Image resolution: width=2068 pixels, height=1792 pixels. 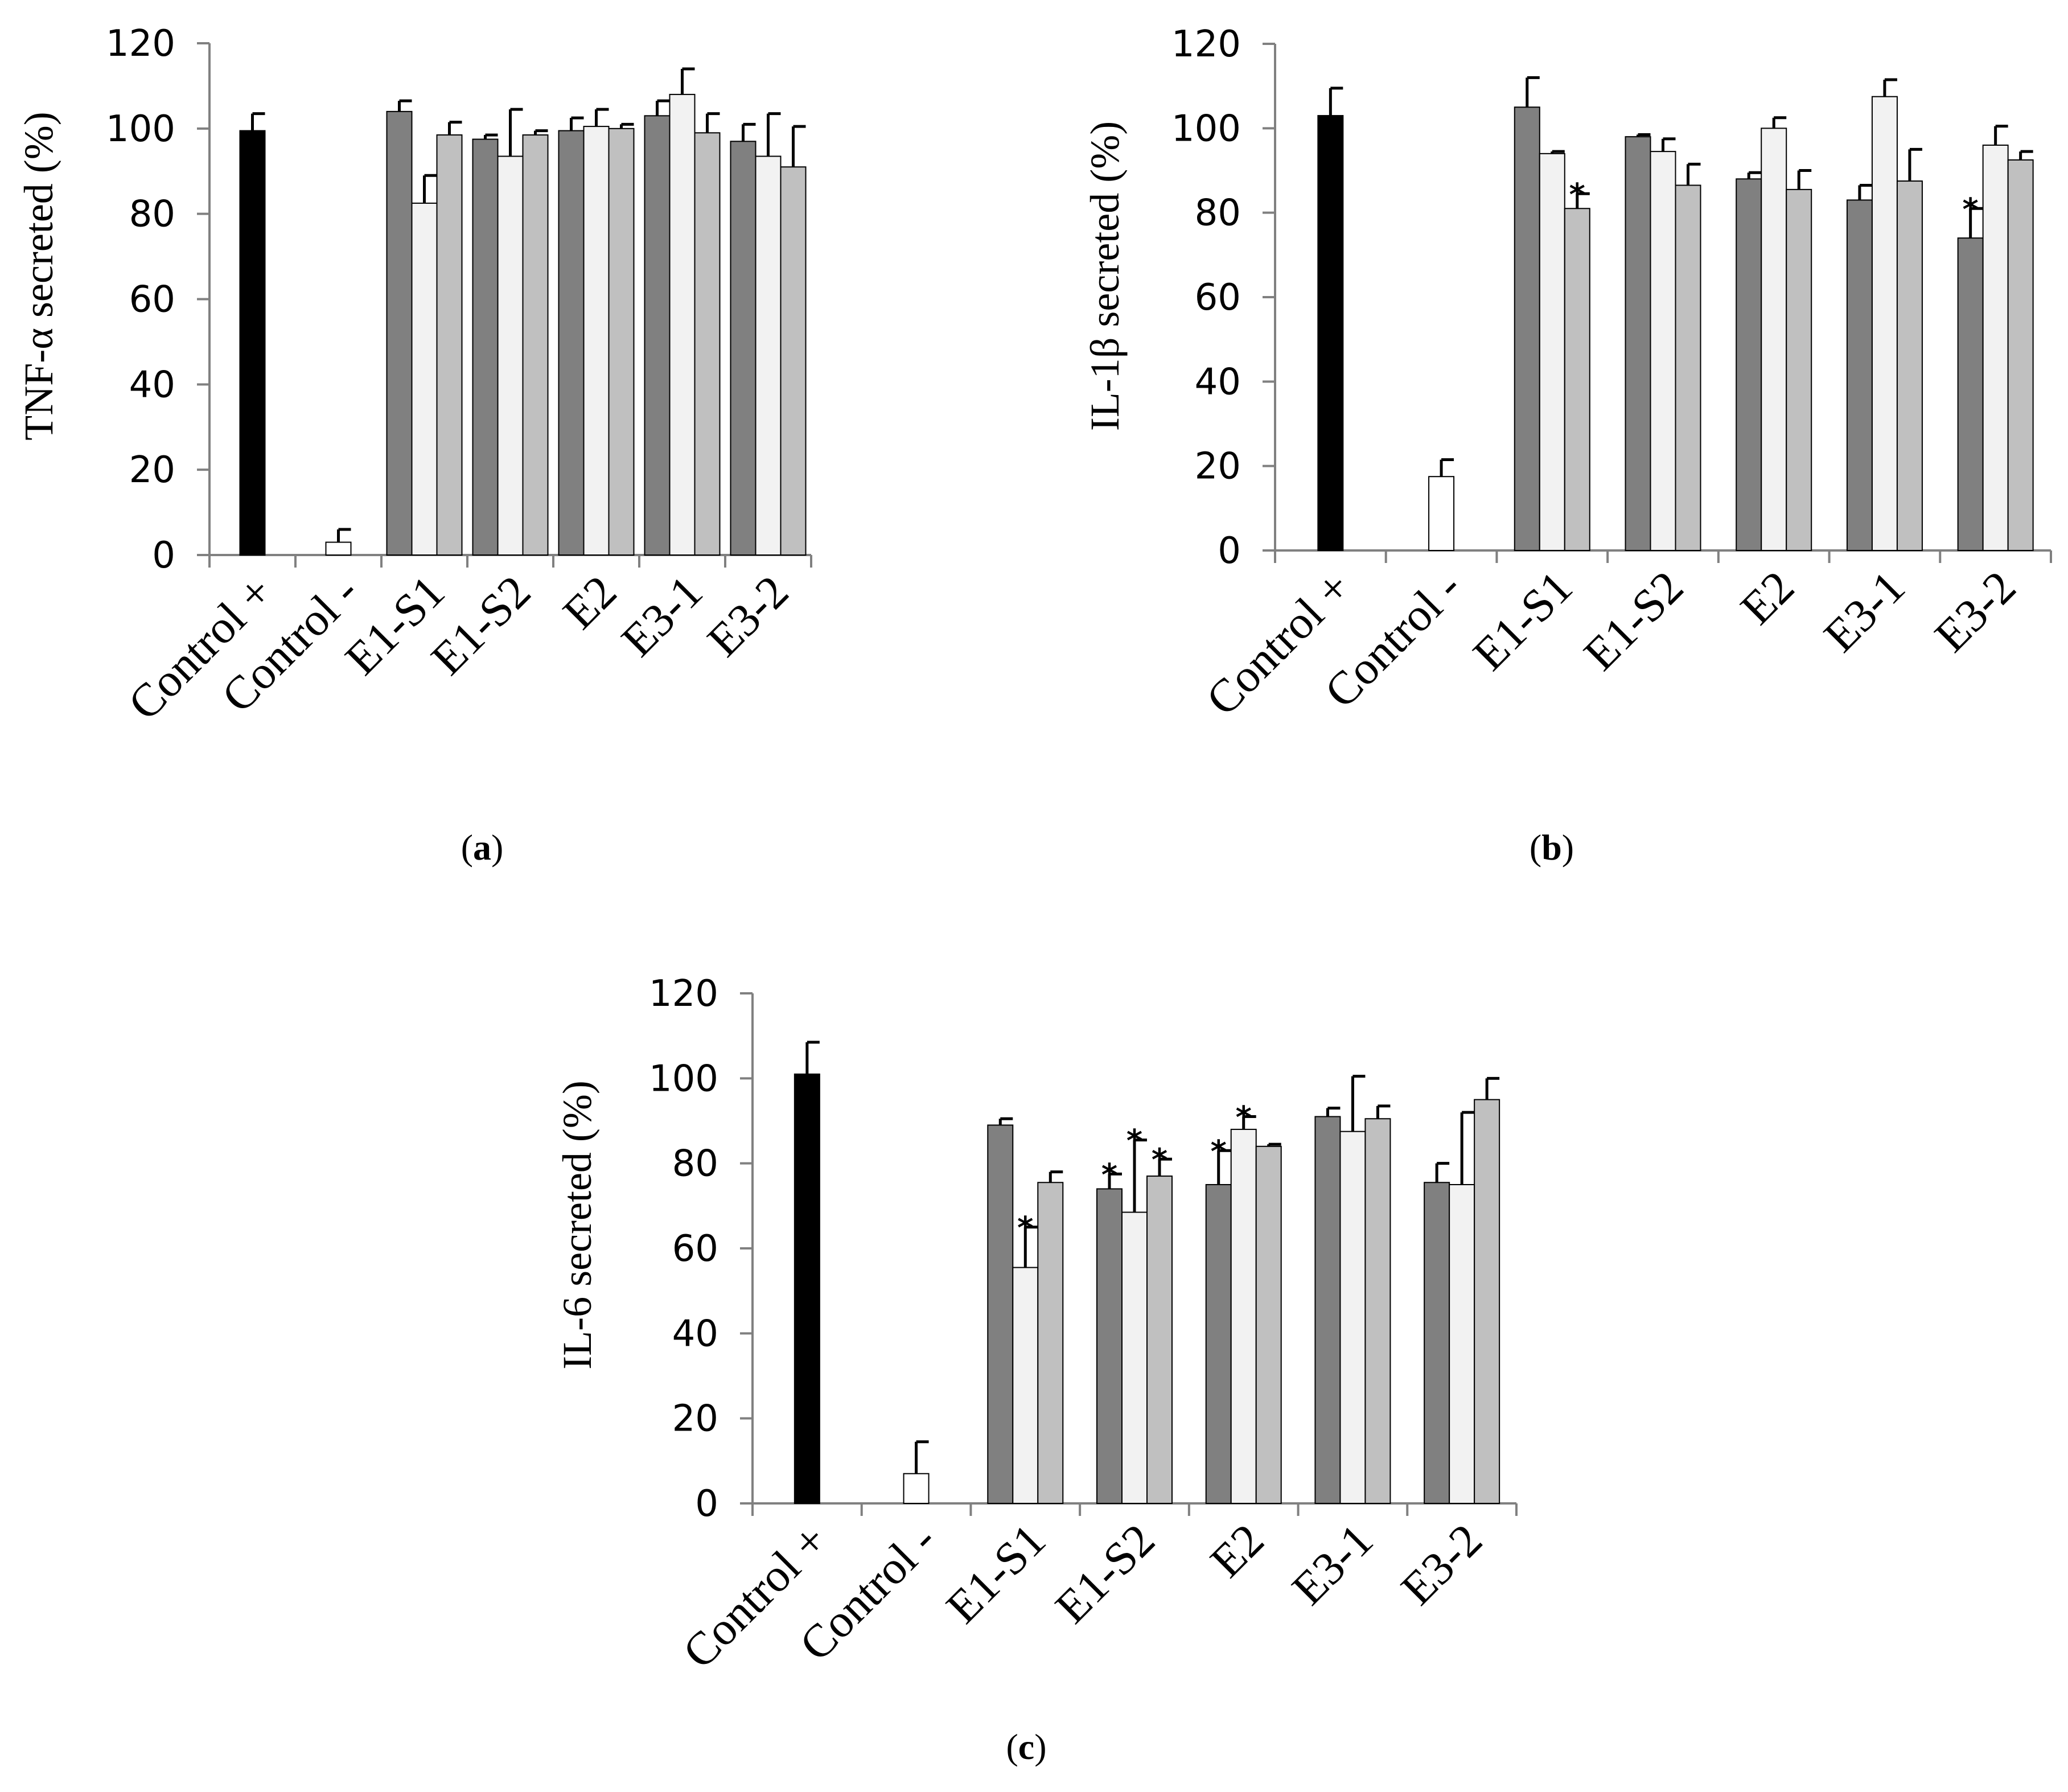 I want to click on panel-b-caption: (b), so click(x=1552, y=847).